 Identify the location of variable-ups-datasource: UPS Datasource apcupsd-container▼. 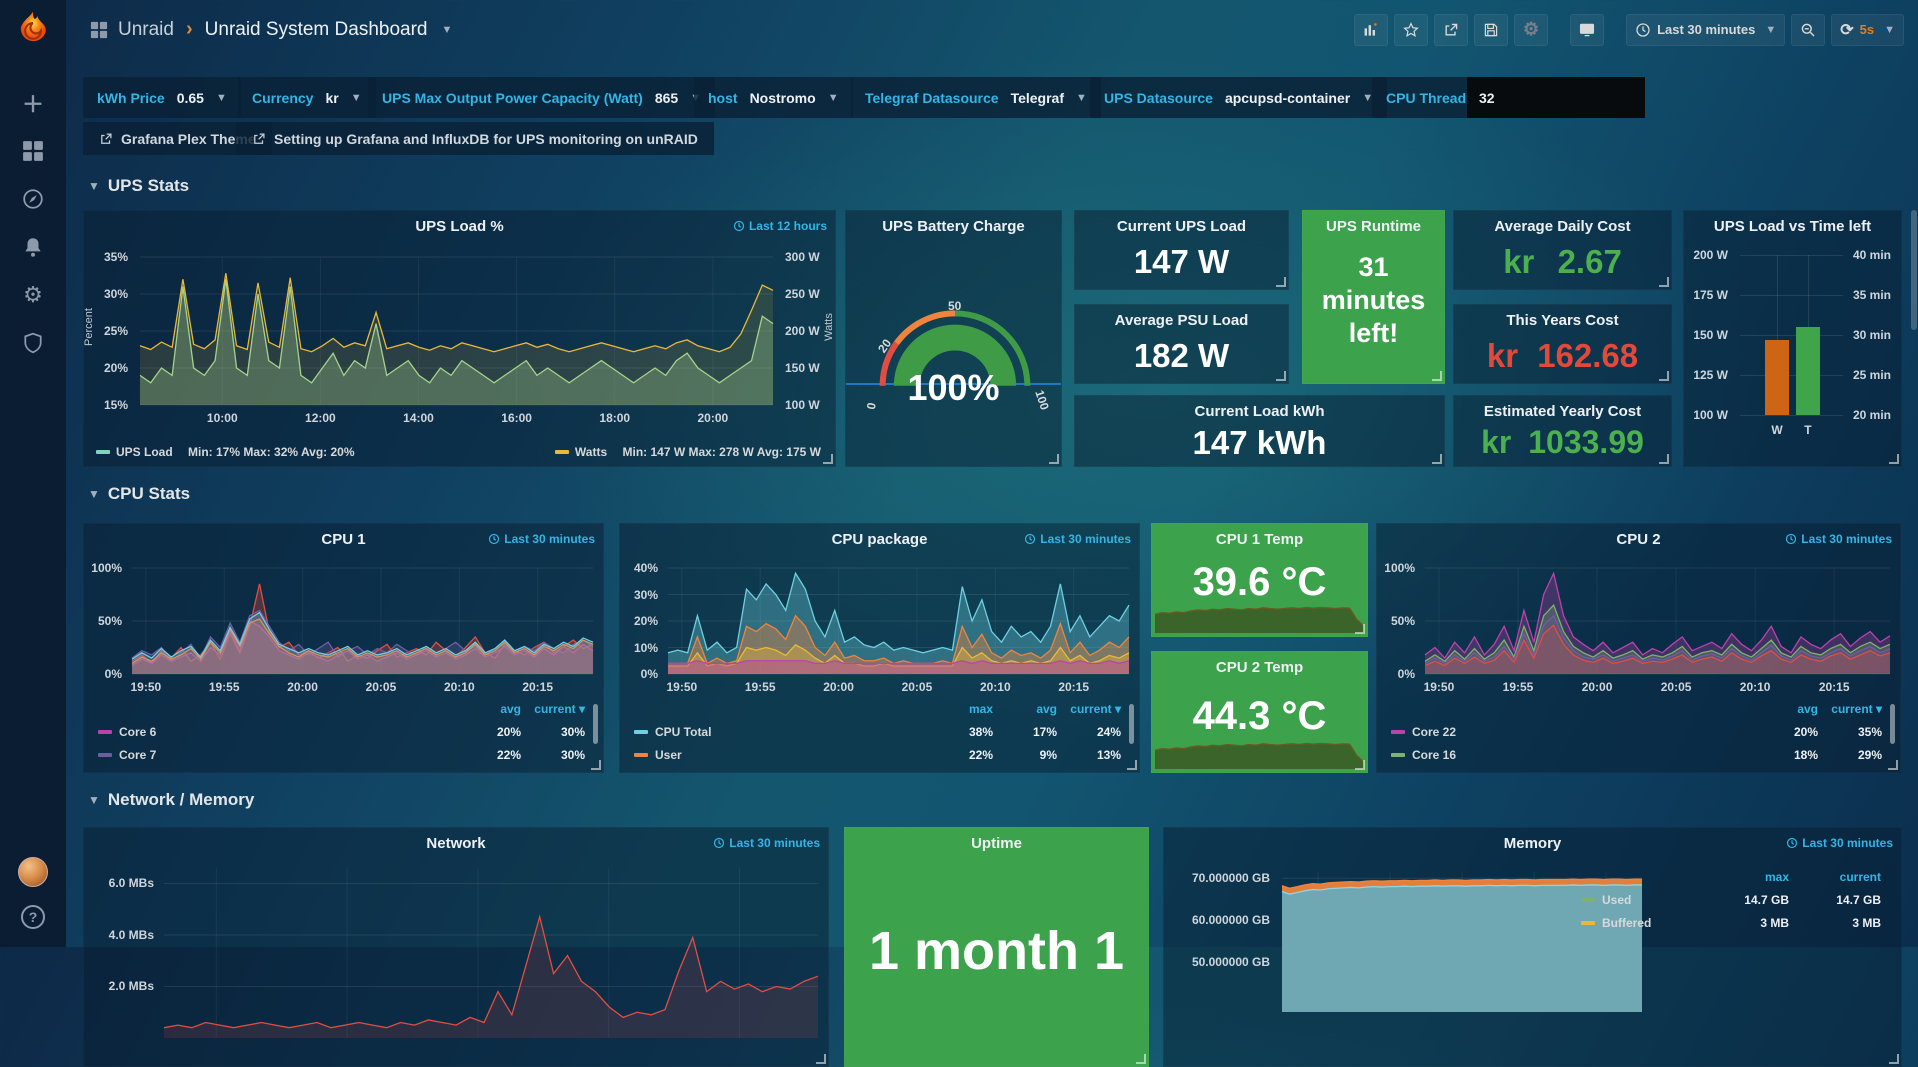
(1238, 97).